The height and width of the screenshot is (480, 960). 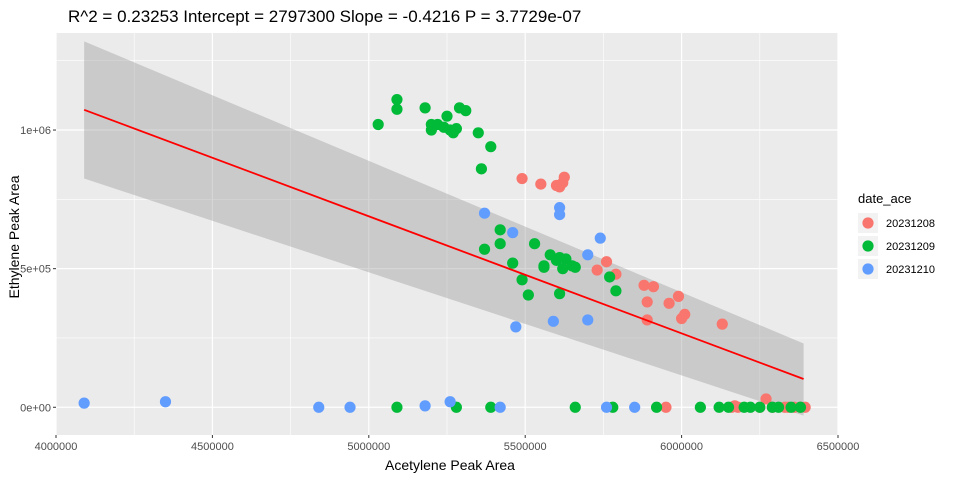 What do you see at coordinates (525, 447) in the screenshot?
I see `x-tick-label: 5500000` at bounding box center [525, 447].